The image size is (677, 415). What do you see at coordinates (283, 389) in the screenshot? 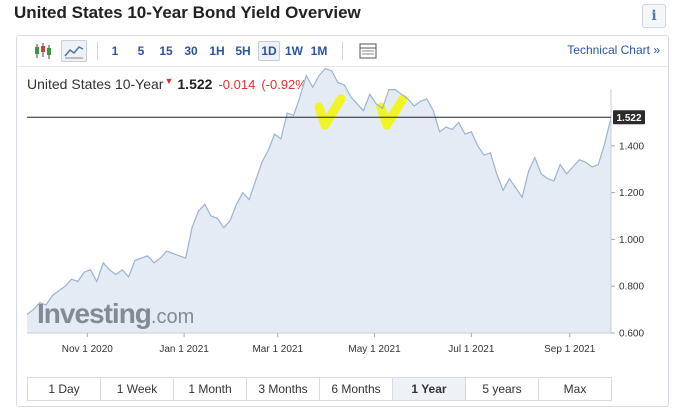
I see `range-3-months: 3 Months` at bounding box center [283, 389].